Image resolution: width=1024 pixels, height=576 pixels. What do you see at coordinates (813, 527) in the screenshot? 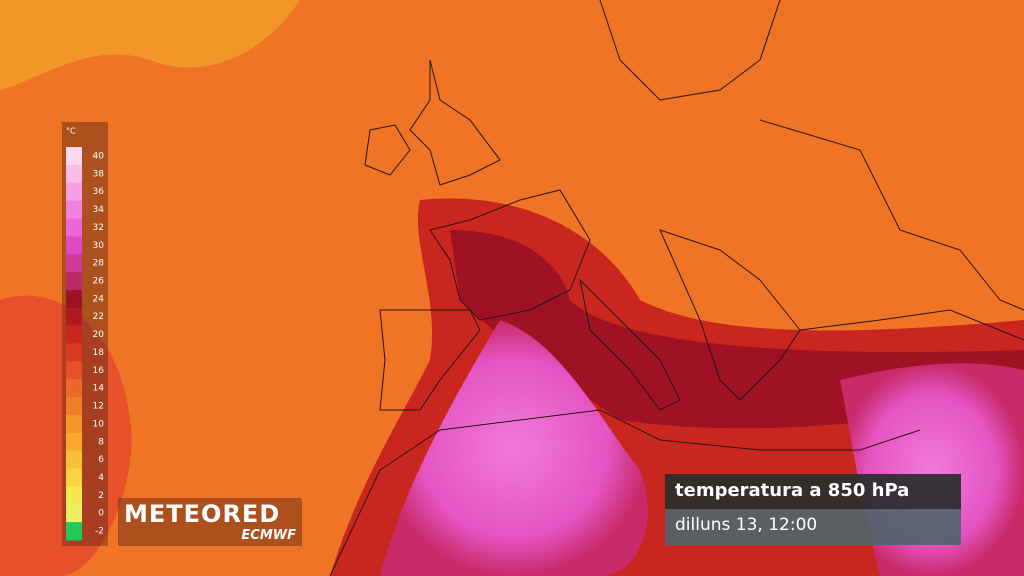
I see `info-time: dilluns 13, 12:00` at bounding box center [813, 527].